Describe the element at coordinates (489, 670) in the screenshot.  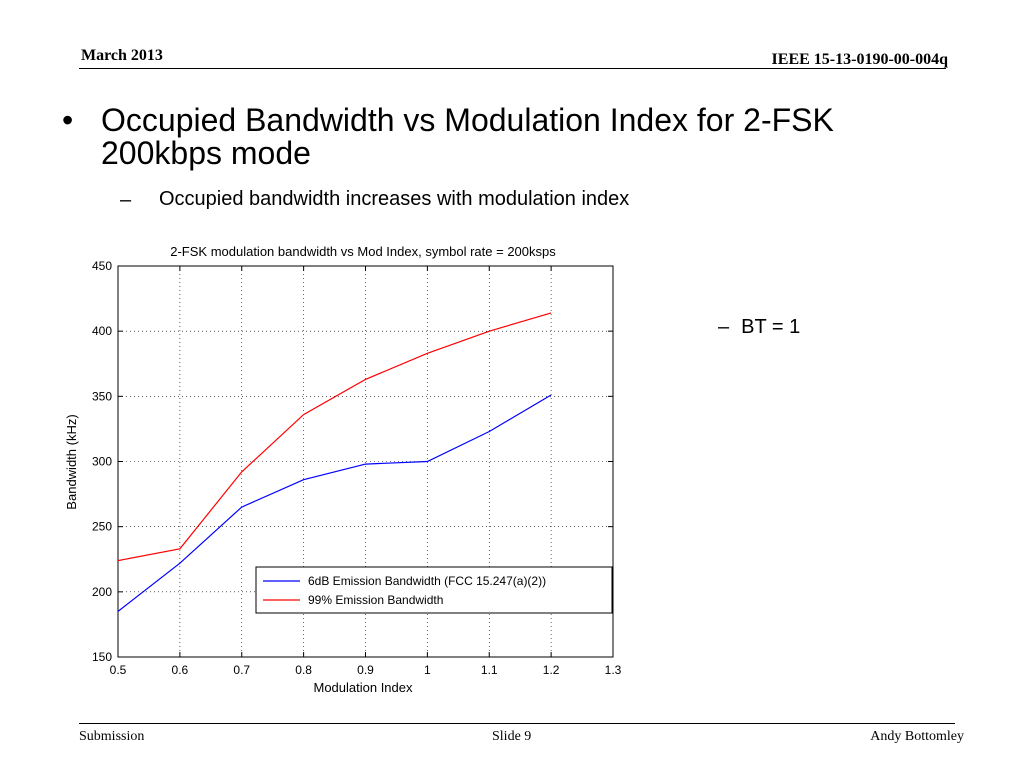
I see `x-tick-label: 1.1` at that location.